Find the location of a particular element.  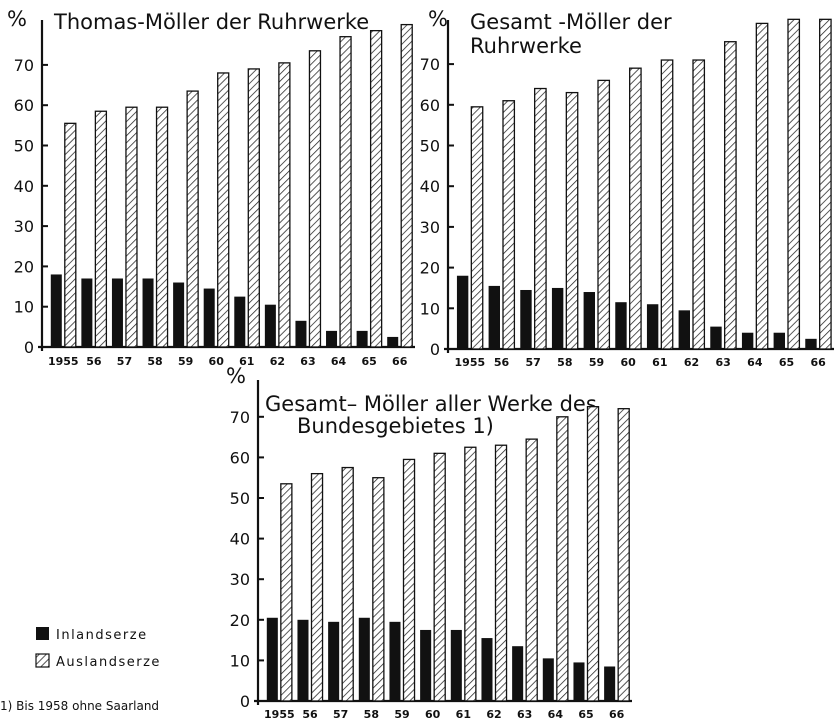

x-tick-label: 61 is located at coordinates (463, 714).